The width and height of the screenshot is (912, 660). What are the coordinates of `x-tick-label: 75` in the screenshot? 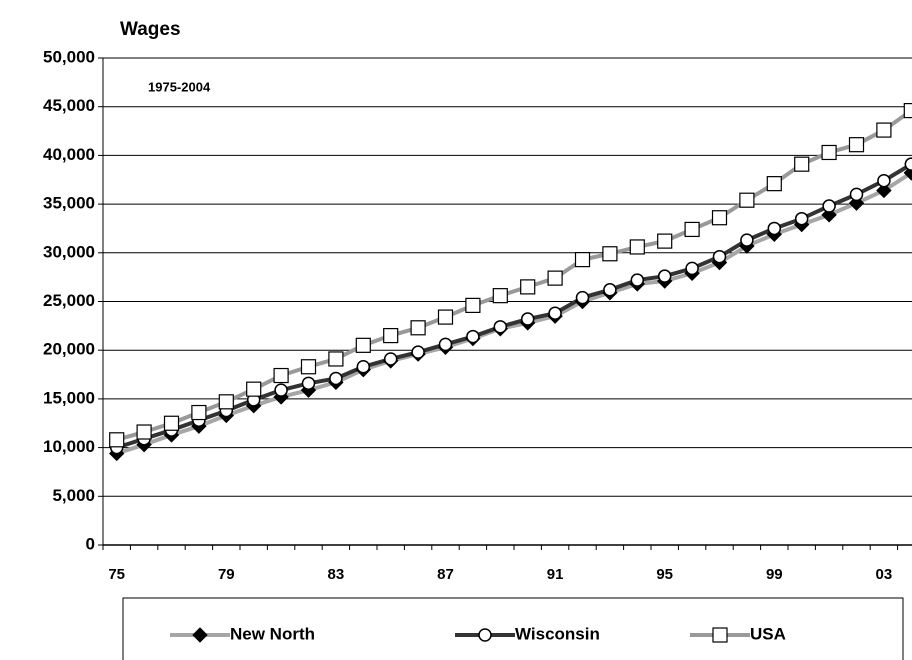 It's located at (116, 574).